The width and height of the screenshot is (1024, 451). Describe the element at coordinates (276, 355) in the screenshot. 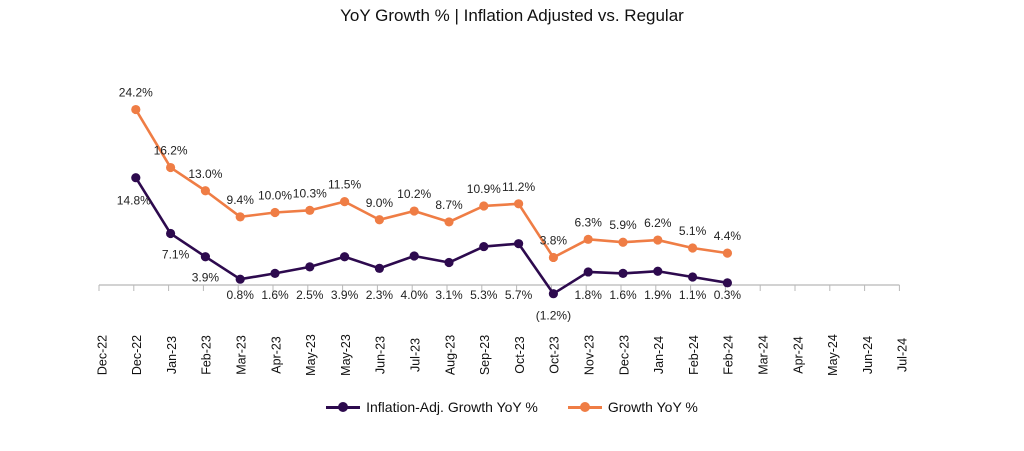

I see `x-tick-label: Apr-23` at that location.